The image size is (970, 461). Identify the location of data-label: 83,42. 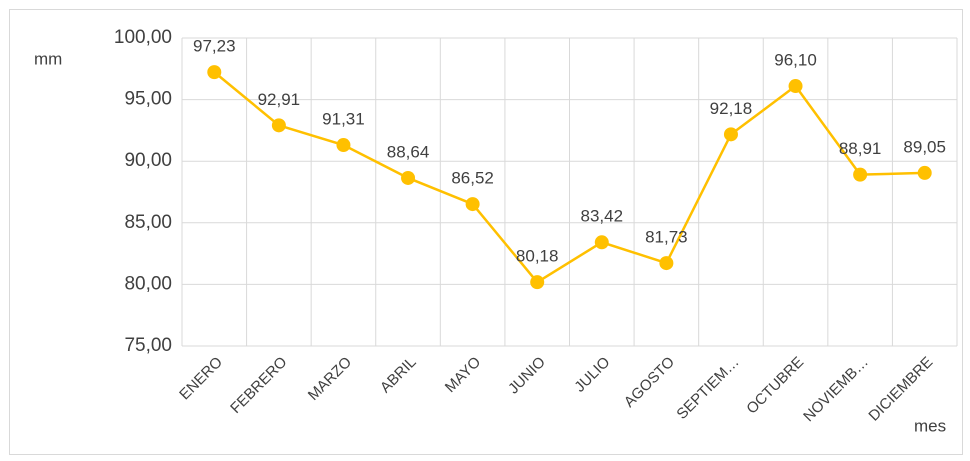
(602, 216).